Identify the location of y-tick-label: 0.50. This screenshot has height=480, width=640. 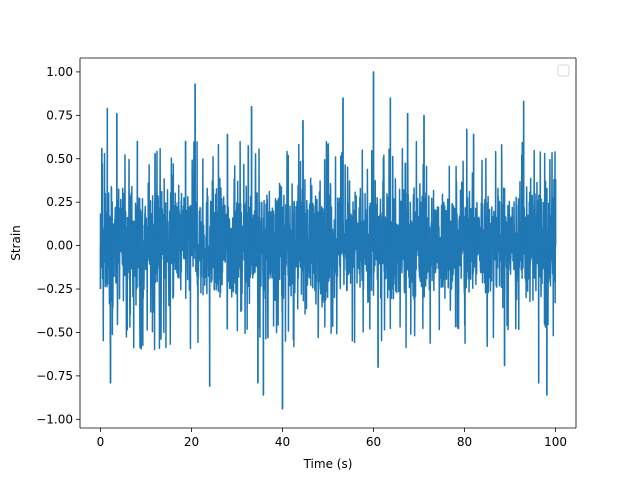
(59, 159).